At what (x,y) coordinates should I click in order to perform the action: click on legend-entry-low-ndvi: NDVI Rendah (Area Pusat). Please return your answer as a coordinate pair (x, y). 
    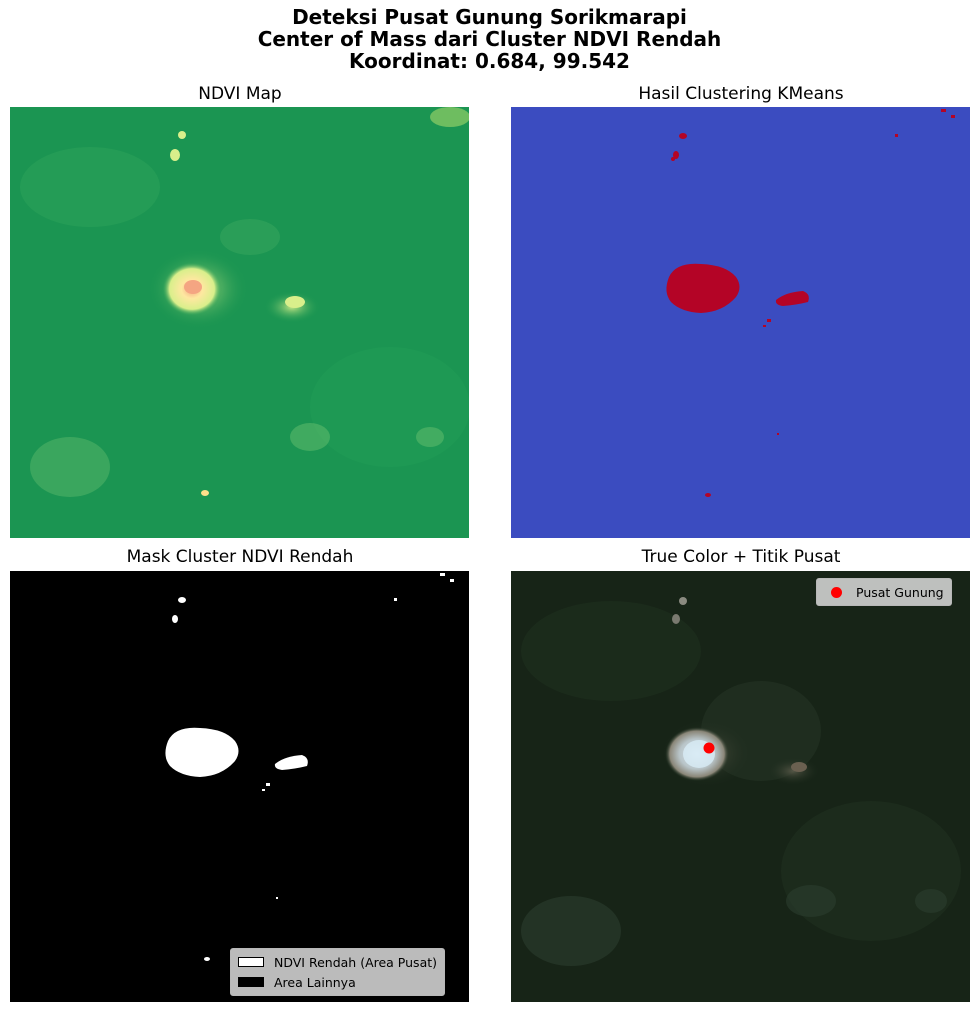
    Looking at the image, I should click on (337, 962).